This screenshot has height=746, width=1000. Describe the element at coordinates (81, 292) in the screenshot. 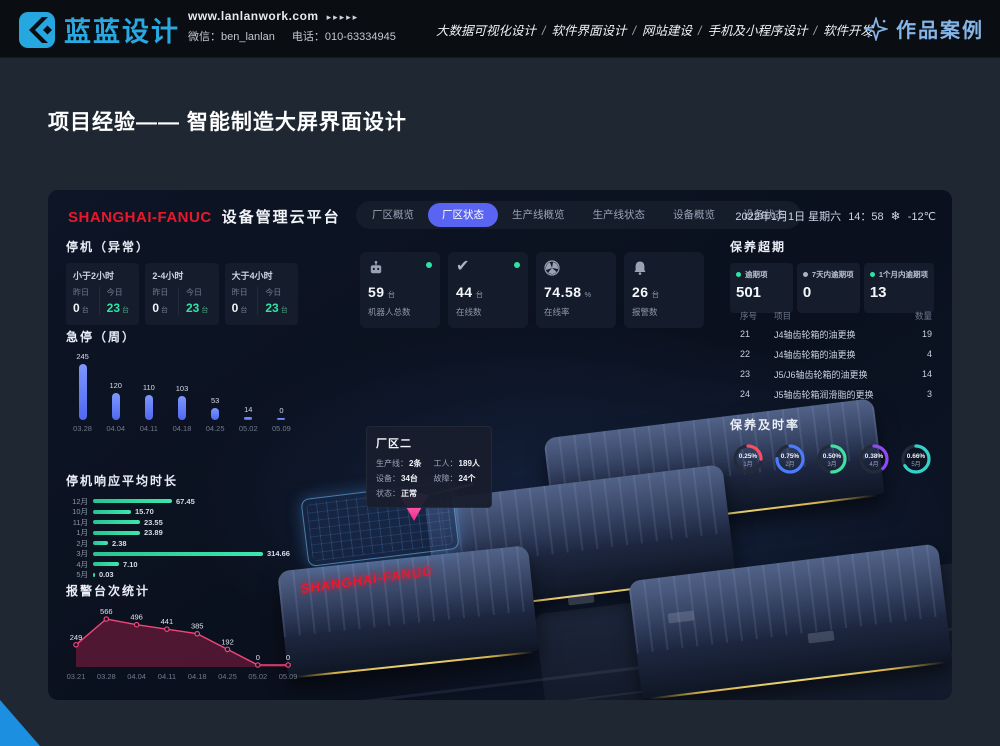

I see `yesterday-label: 昨日` at that location.